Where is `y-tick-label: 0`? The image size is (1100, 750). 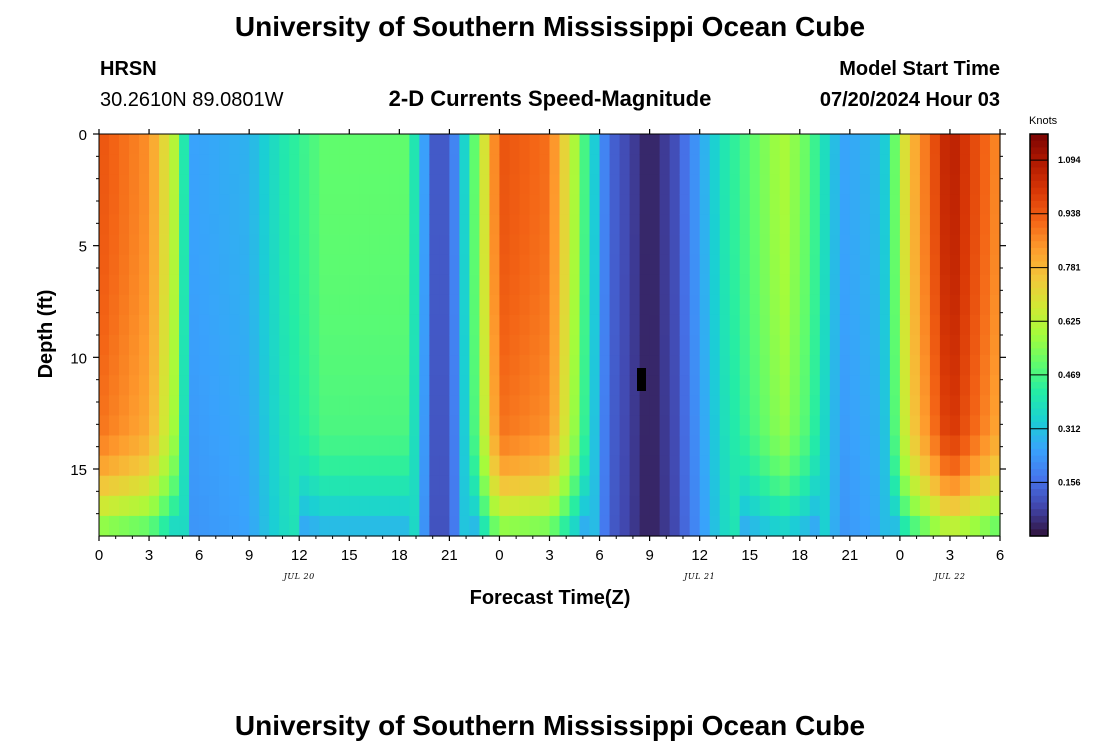 y-tick-label: 0 is located at coordinates (83, 135).